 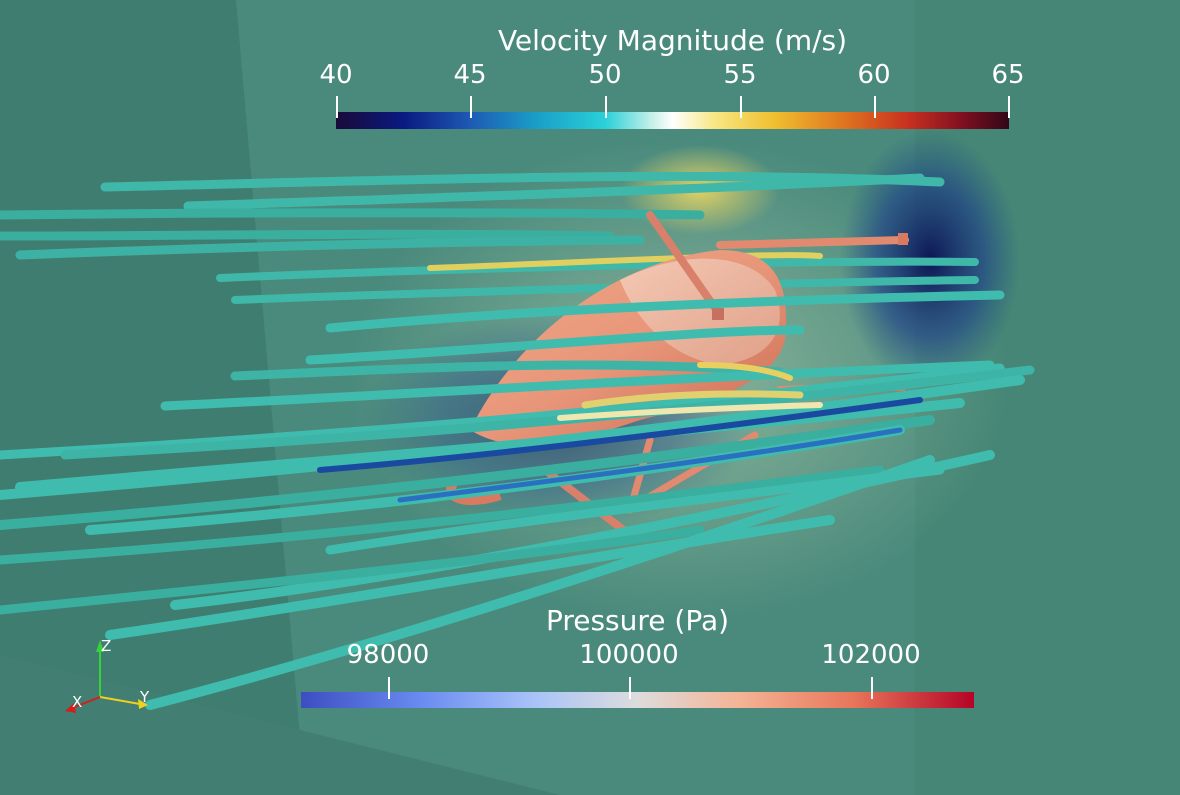 What do you see at coordinates (106, 646) in the screenshot?
I see `z-axis-label: Z` at bounding box center [106, 646].